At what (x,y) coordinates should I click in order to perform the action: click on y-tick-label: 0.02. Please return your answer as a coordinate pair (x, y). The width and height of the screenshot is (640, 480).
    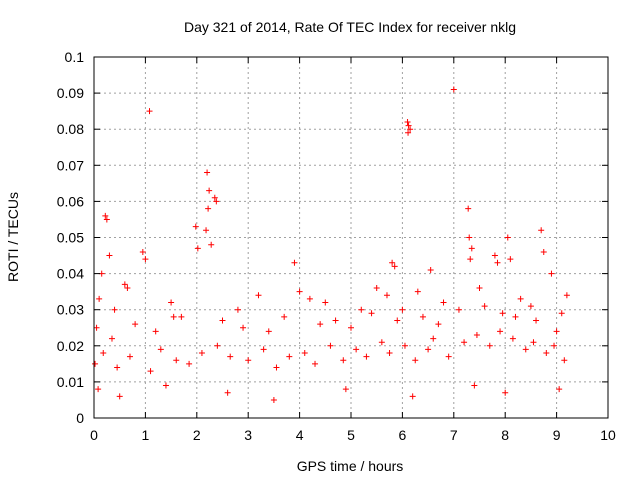
    Looking at the image, I should click on (70, 346).